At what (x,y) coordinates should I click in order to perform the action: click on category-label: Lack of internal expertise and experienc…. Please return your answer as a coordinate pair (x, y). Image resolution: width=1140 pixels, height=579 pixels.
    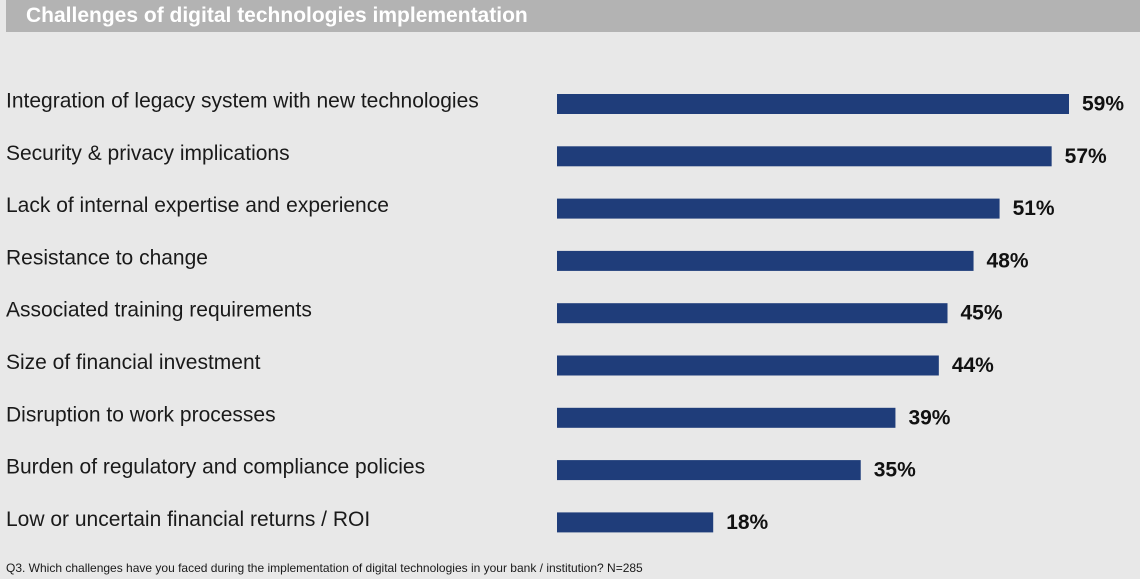
    Looking at the image, I should click on (197, 205).